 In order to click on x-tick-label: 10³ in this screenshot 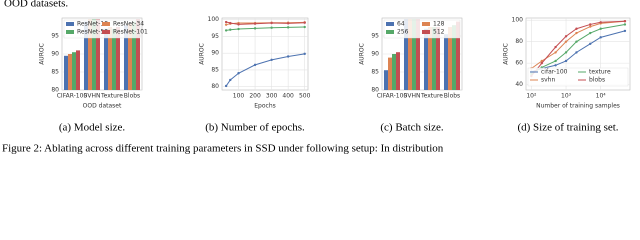, I will do `click(566, 96)`.